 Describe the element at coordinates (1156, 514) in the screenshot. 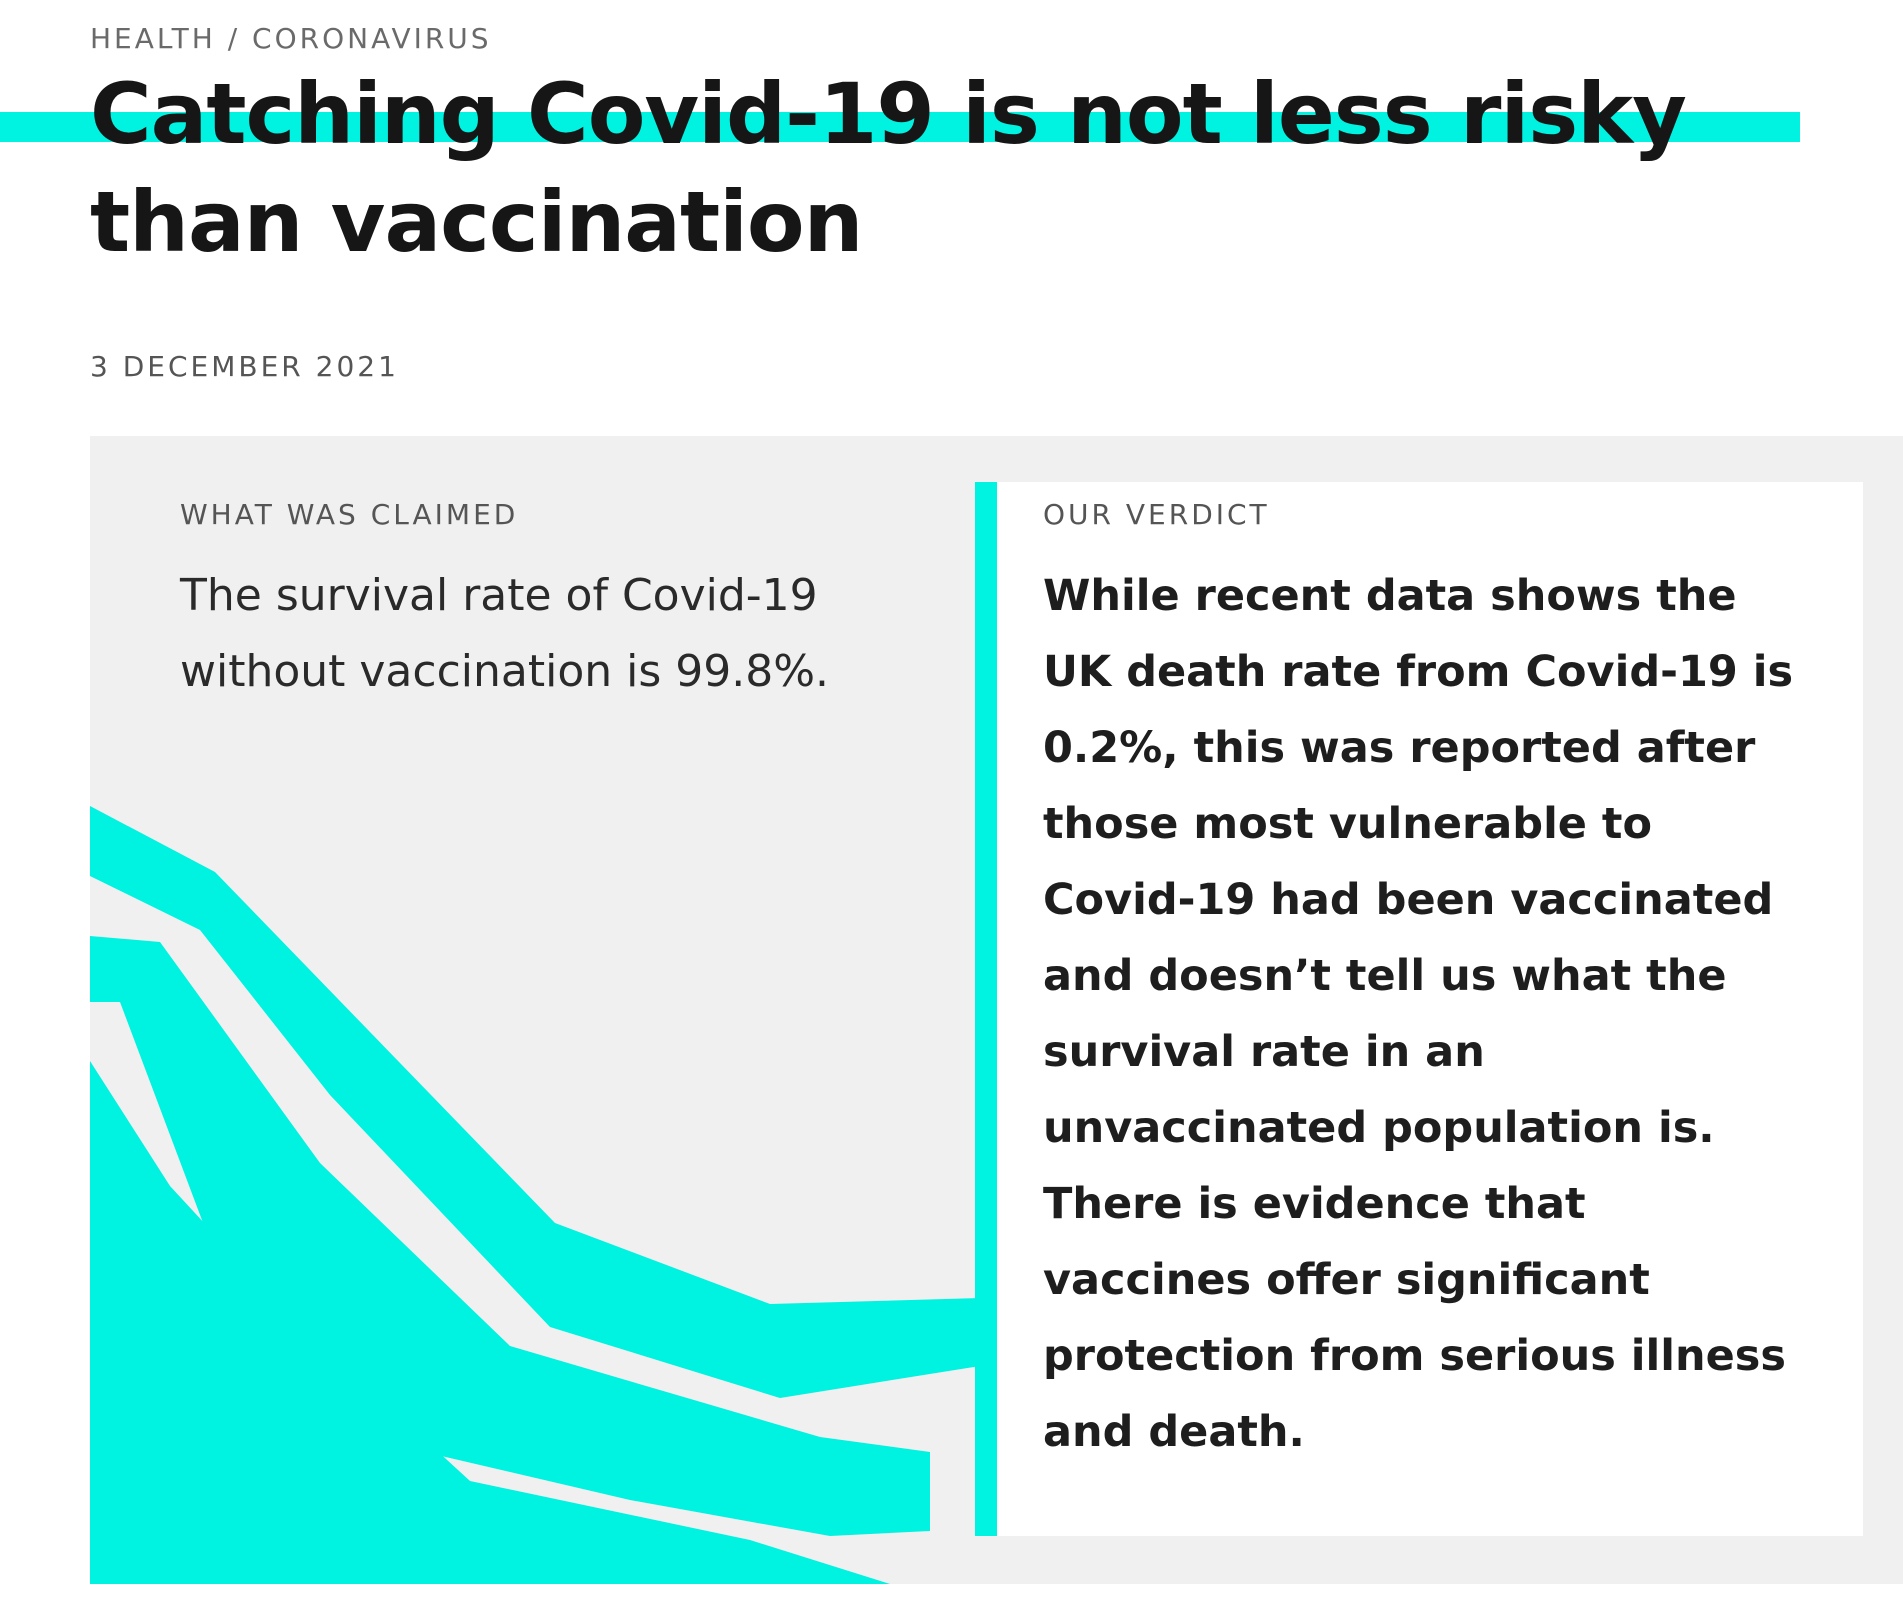

I see `verdict-label: OUR VERDICT` at that location.